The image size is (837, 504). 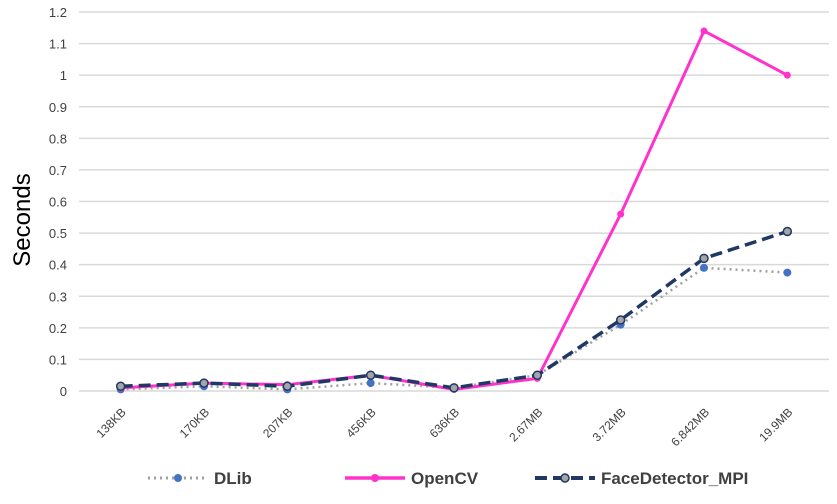 What do you see at coordinates (58, 170) in the screenshot?
I see `y-tick-label: 0.7` at bounding box center [58, 170].